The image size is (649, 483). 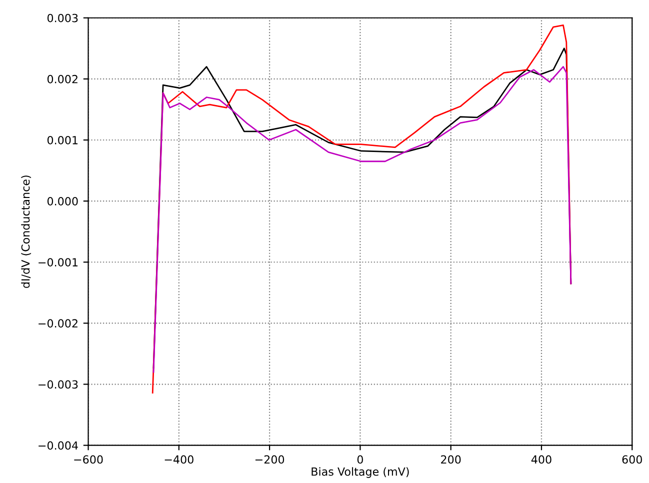 What do you see at coordinates (26, 232) in the screenshot?
I see `y-axis-title: dI/dV (Conductance)` at bounding box center [26, 232].